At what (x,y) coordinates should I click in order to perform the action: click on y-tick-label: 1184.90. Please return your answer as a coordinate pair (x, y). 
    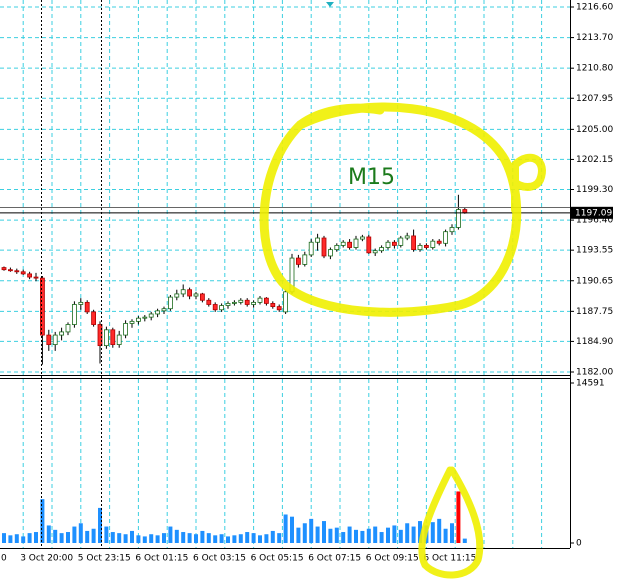
    Looking at the image, I should click on (594, 342).